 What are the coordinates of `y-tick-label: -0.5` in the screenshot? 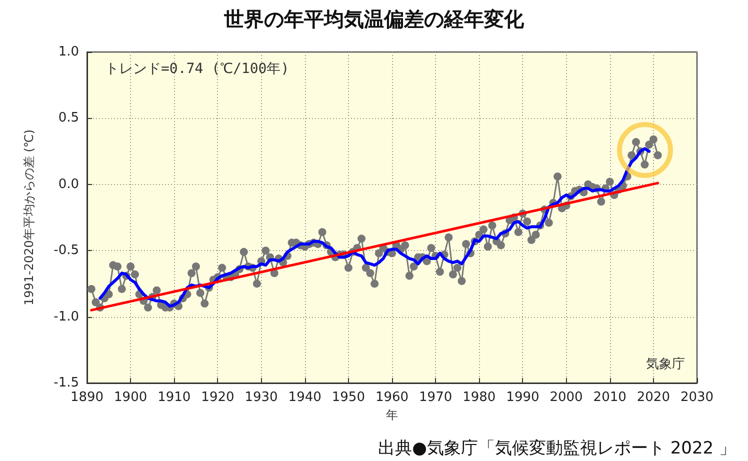 It's located at (66, 250).